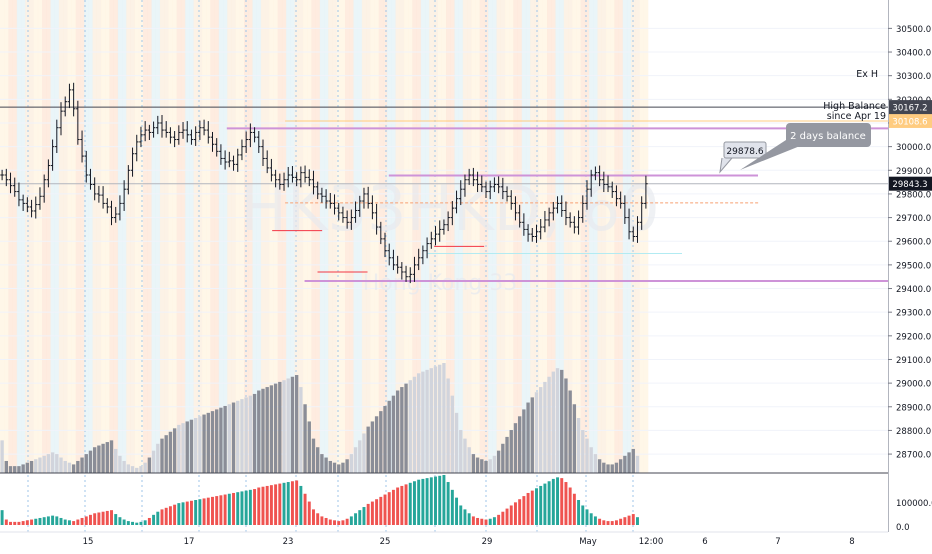  What do you see at coordinates (320, 418) in the screenshot?
I see `volume-bars` at bounding box center [320, 418].